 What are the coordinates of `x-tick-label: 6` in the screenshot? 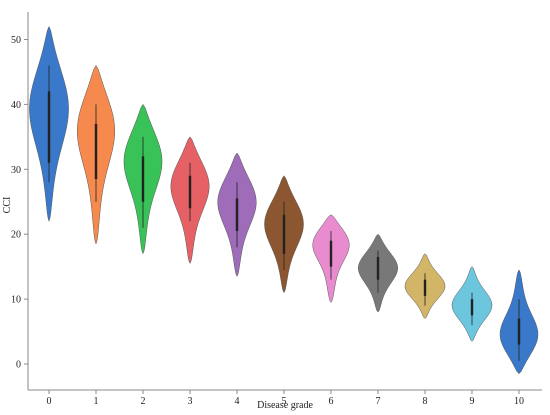 It's located at (331, 401).